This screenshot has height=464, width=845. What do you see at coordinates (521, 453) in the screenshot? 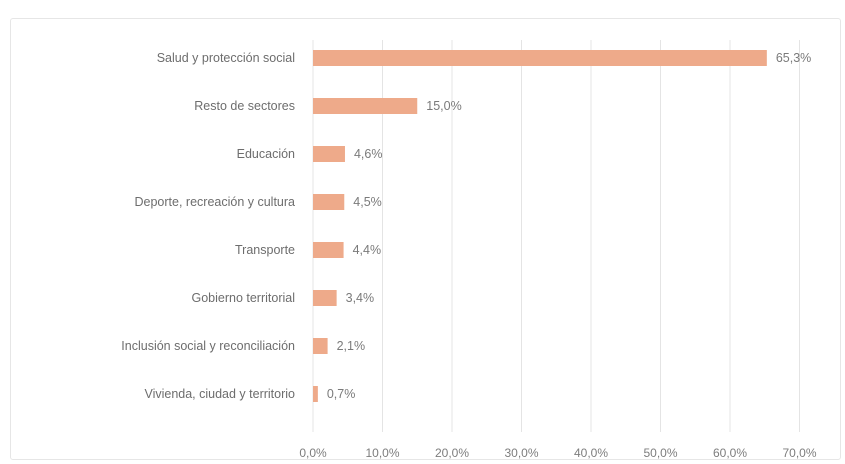
I see `x-tick-label: 30,0%` at bounding box center [521, 453].